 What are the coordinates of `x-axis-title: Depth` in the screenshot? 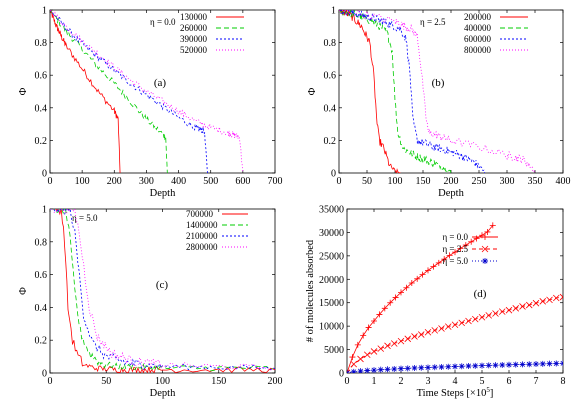 It's located at (451, 193).